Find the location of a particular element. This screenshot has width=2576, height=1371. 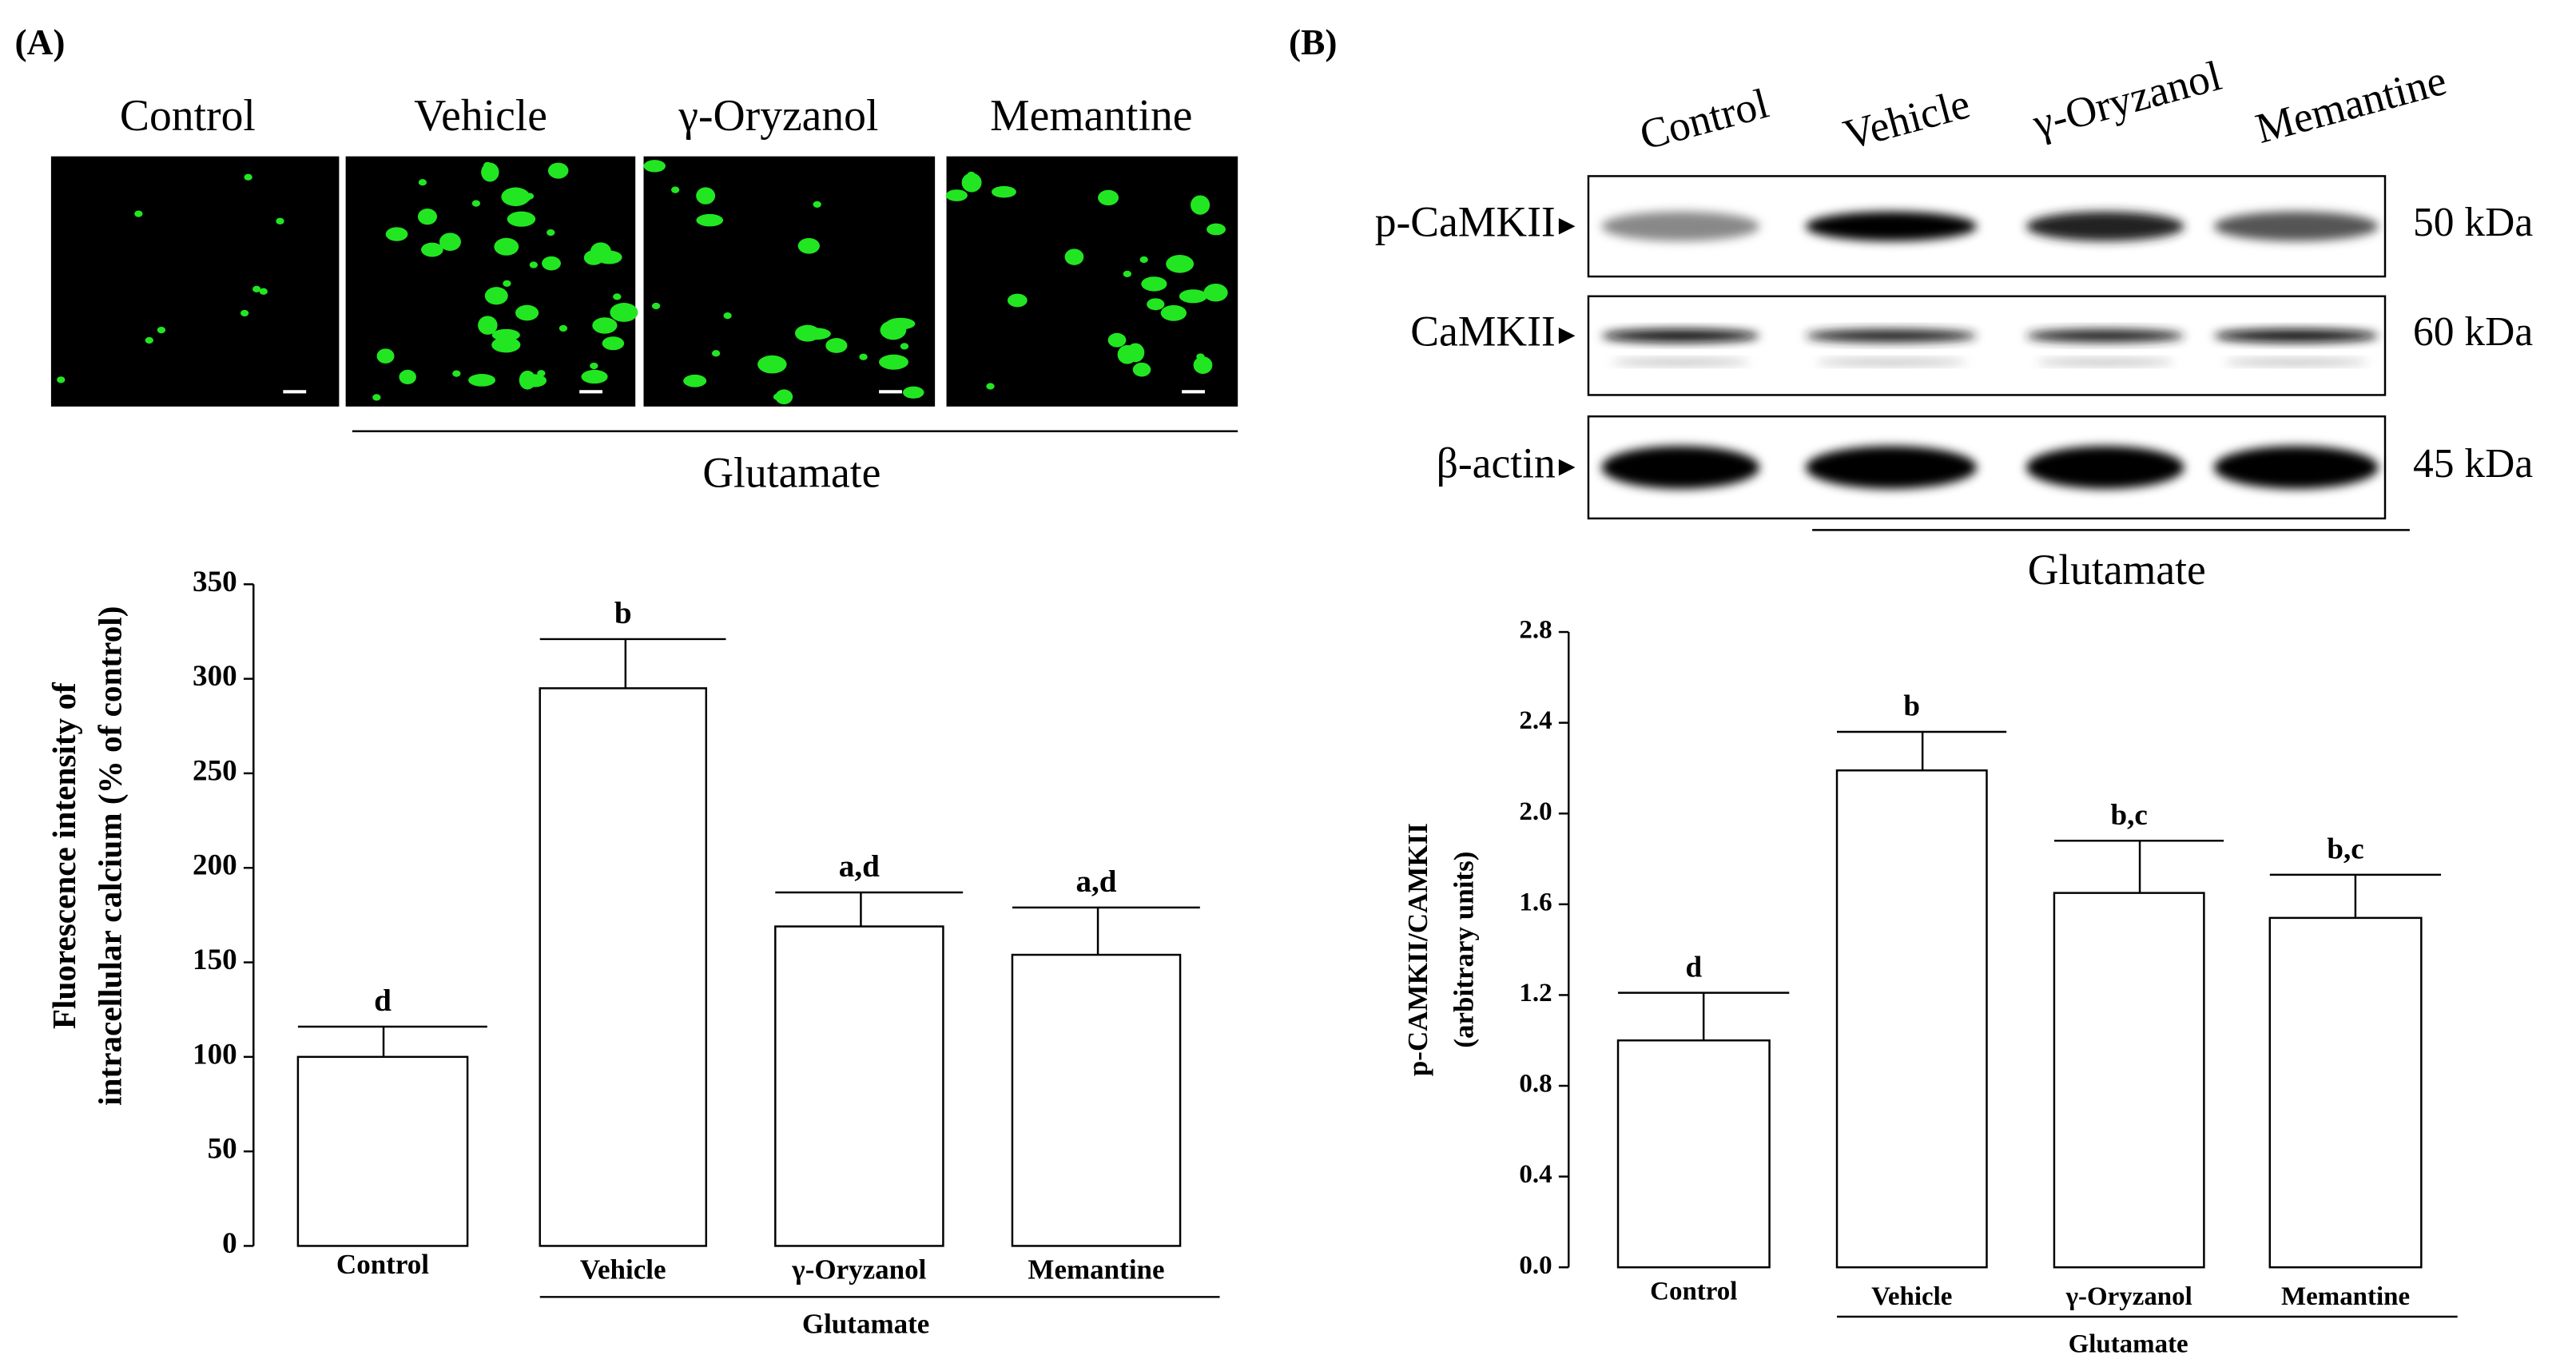

x-tick-label: γ-Oryzanol is located at coordinates (2128, 1296).